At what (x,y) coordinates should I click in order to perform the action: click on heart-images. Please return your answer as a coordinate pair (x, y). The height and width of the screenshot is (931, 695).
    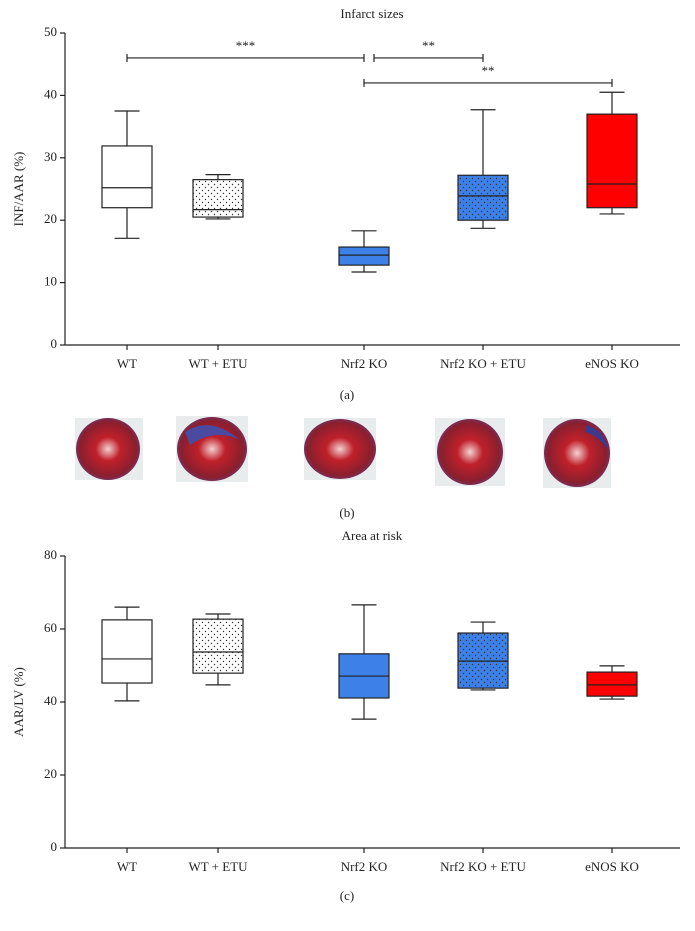
    Looking at the image, I should click on (343, 452).